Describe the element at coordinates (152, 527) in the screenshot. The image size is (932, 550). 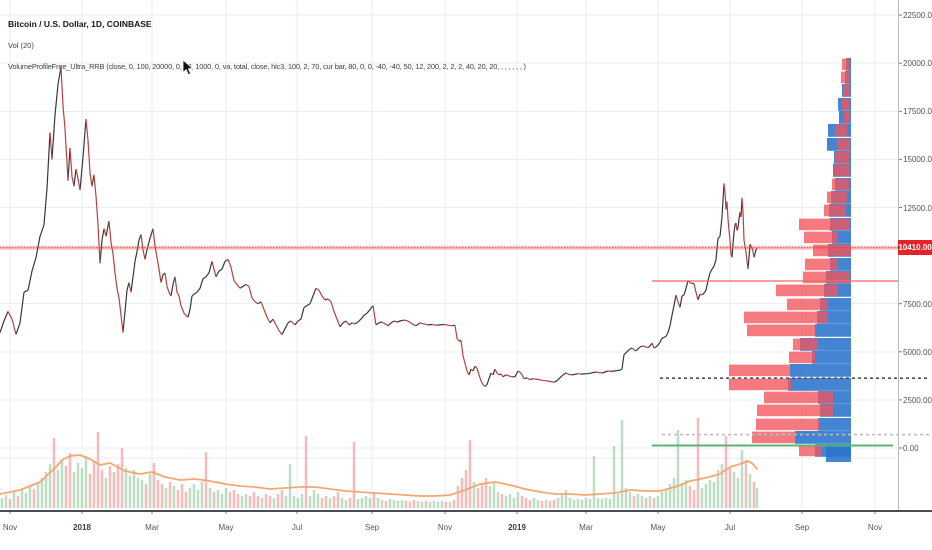
I see `time-axis-label: Mar` at that location.